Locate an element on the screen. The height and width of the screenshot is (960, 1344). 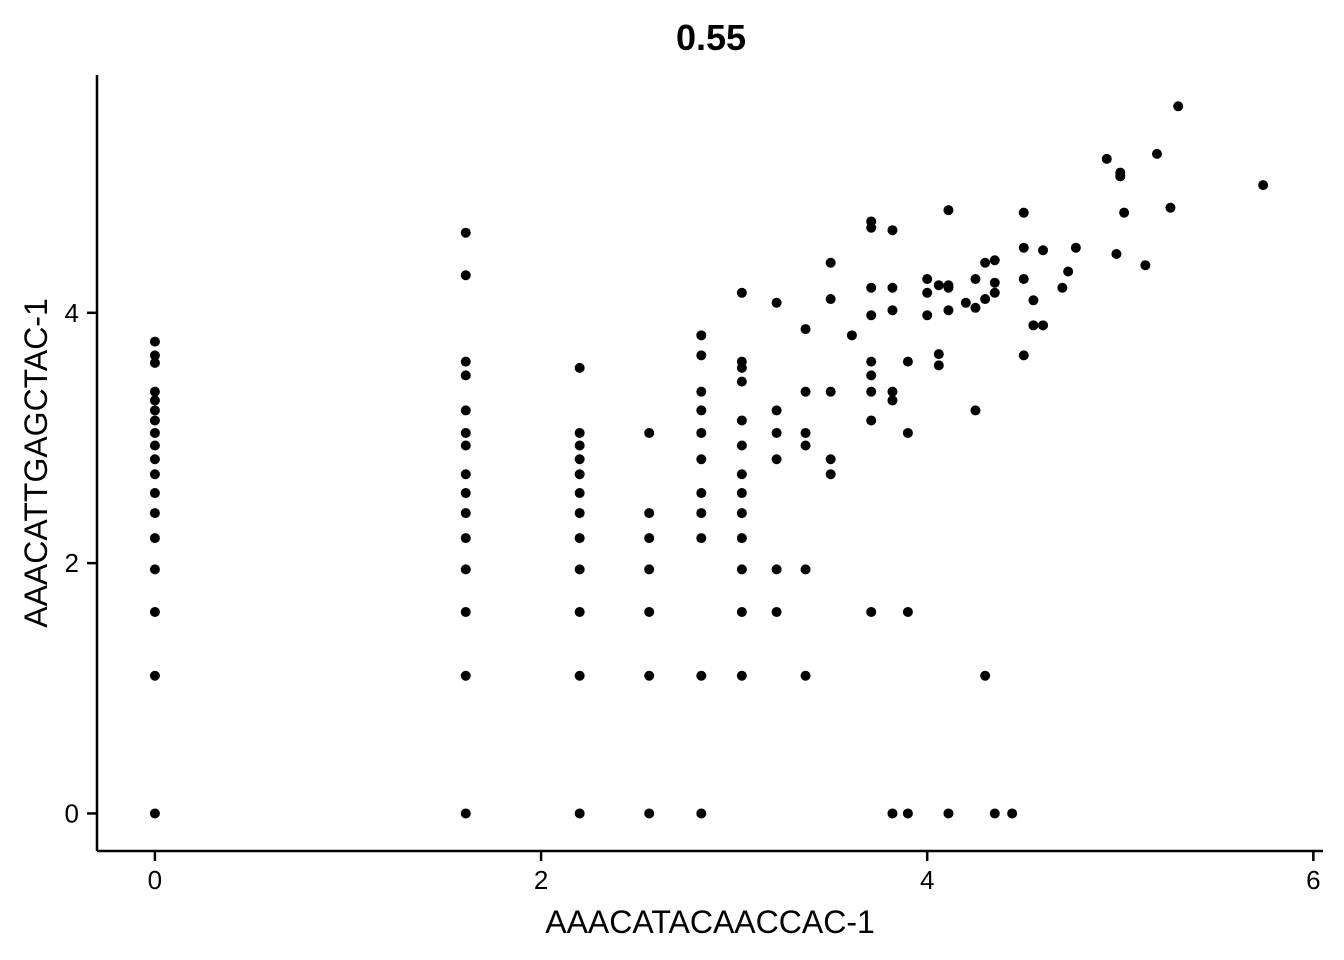
x-tick-label: 6 is located at coordinates (1313, 880).